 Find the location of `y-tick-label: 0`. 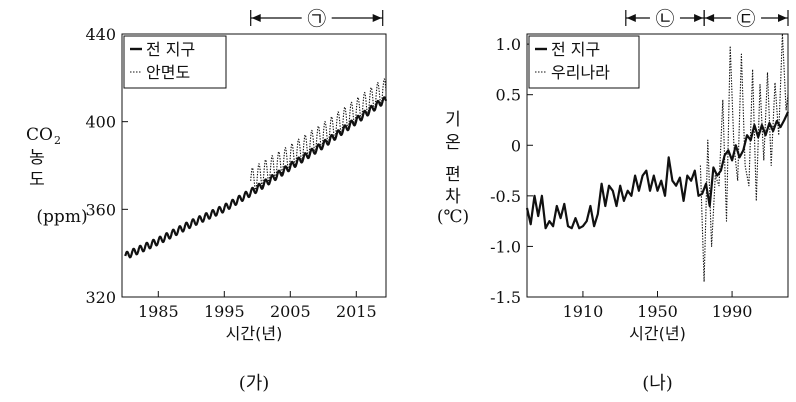

y-tick-label: 0 is located at coordinates (516, 145).